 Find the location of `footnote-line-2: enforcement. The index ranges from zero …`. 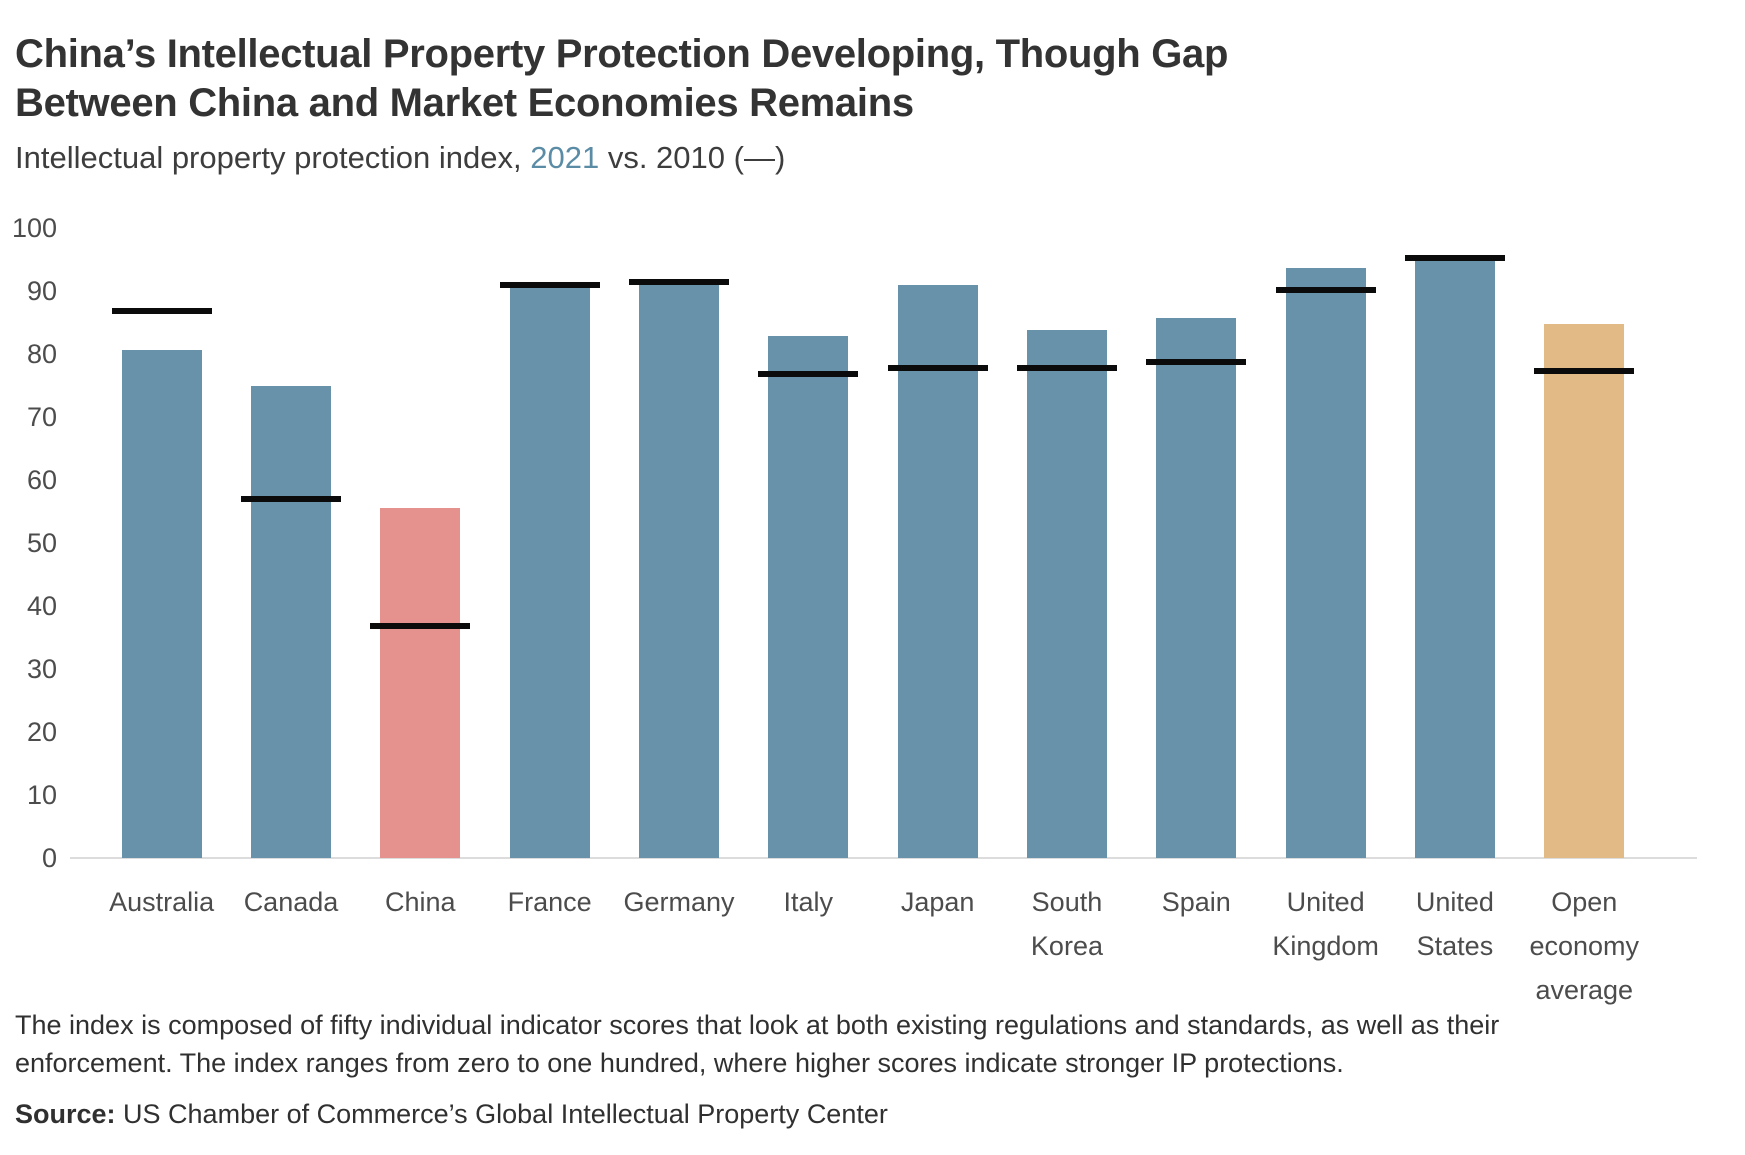

footnote-line-2: enforcement. The index ranges from zero … is located at coordinates (679, 1063).